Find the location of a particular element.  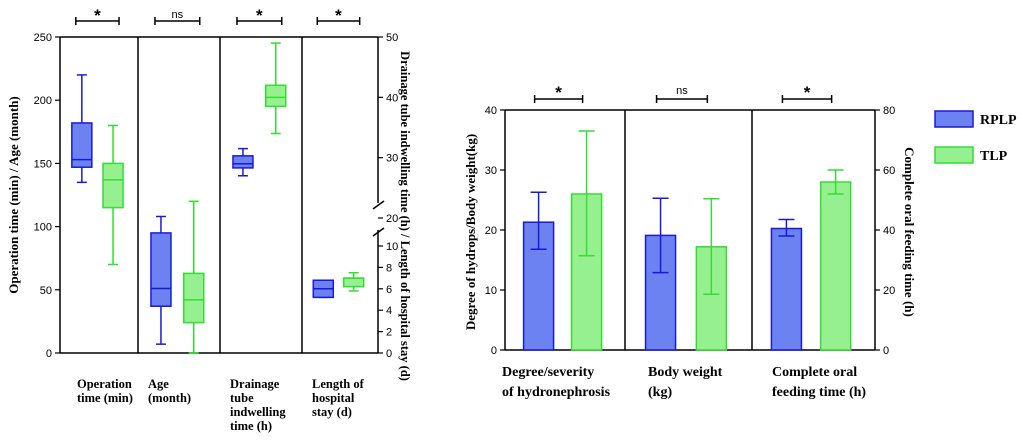

left-tick-label: 100 is located at coordinates (43, 228).